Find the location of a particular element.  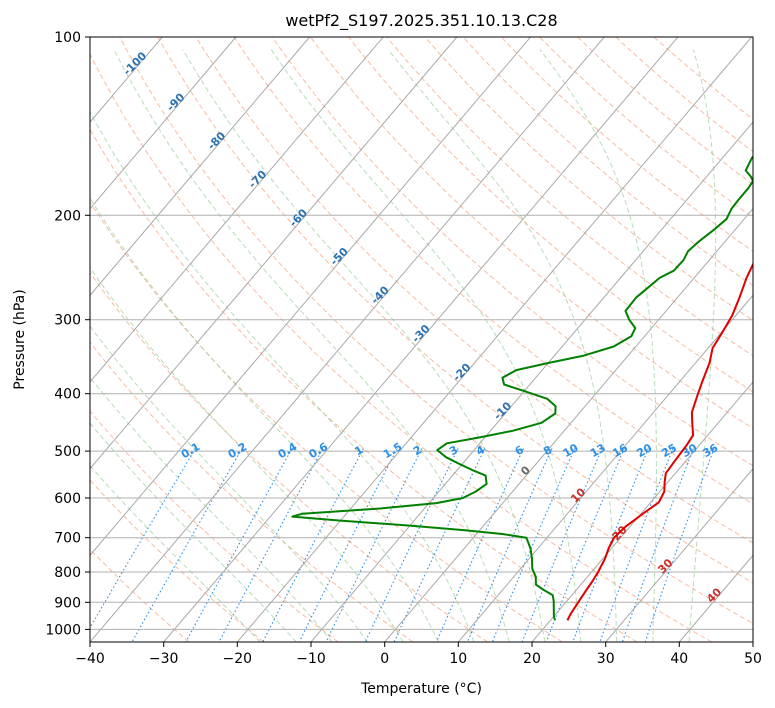

x-tick-label: −20 is located at coordinates (238, 659).